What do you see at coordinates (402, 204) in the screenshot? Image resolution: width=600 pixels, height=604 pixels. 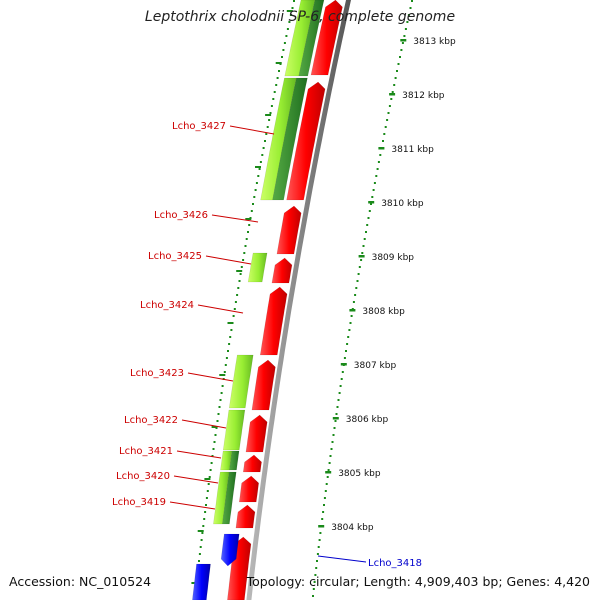 I see `ruler-tick-label: 3810 kbp` at bounding box center [402, 204].